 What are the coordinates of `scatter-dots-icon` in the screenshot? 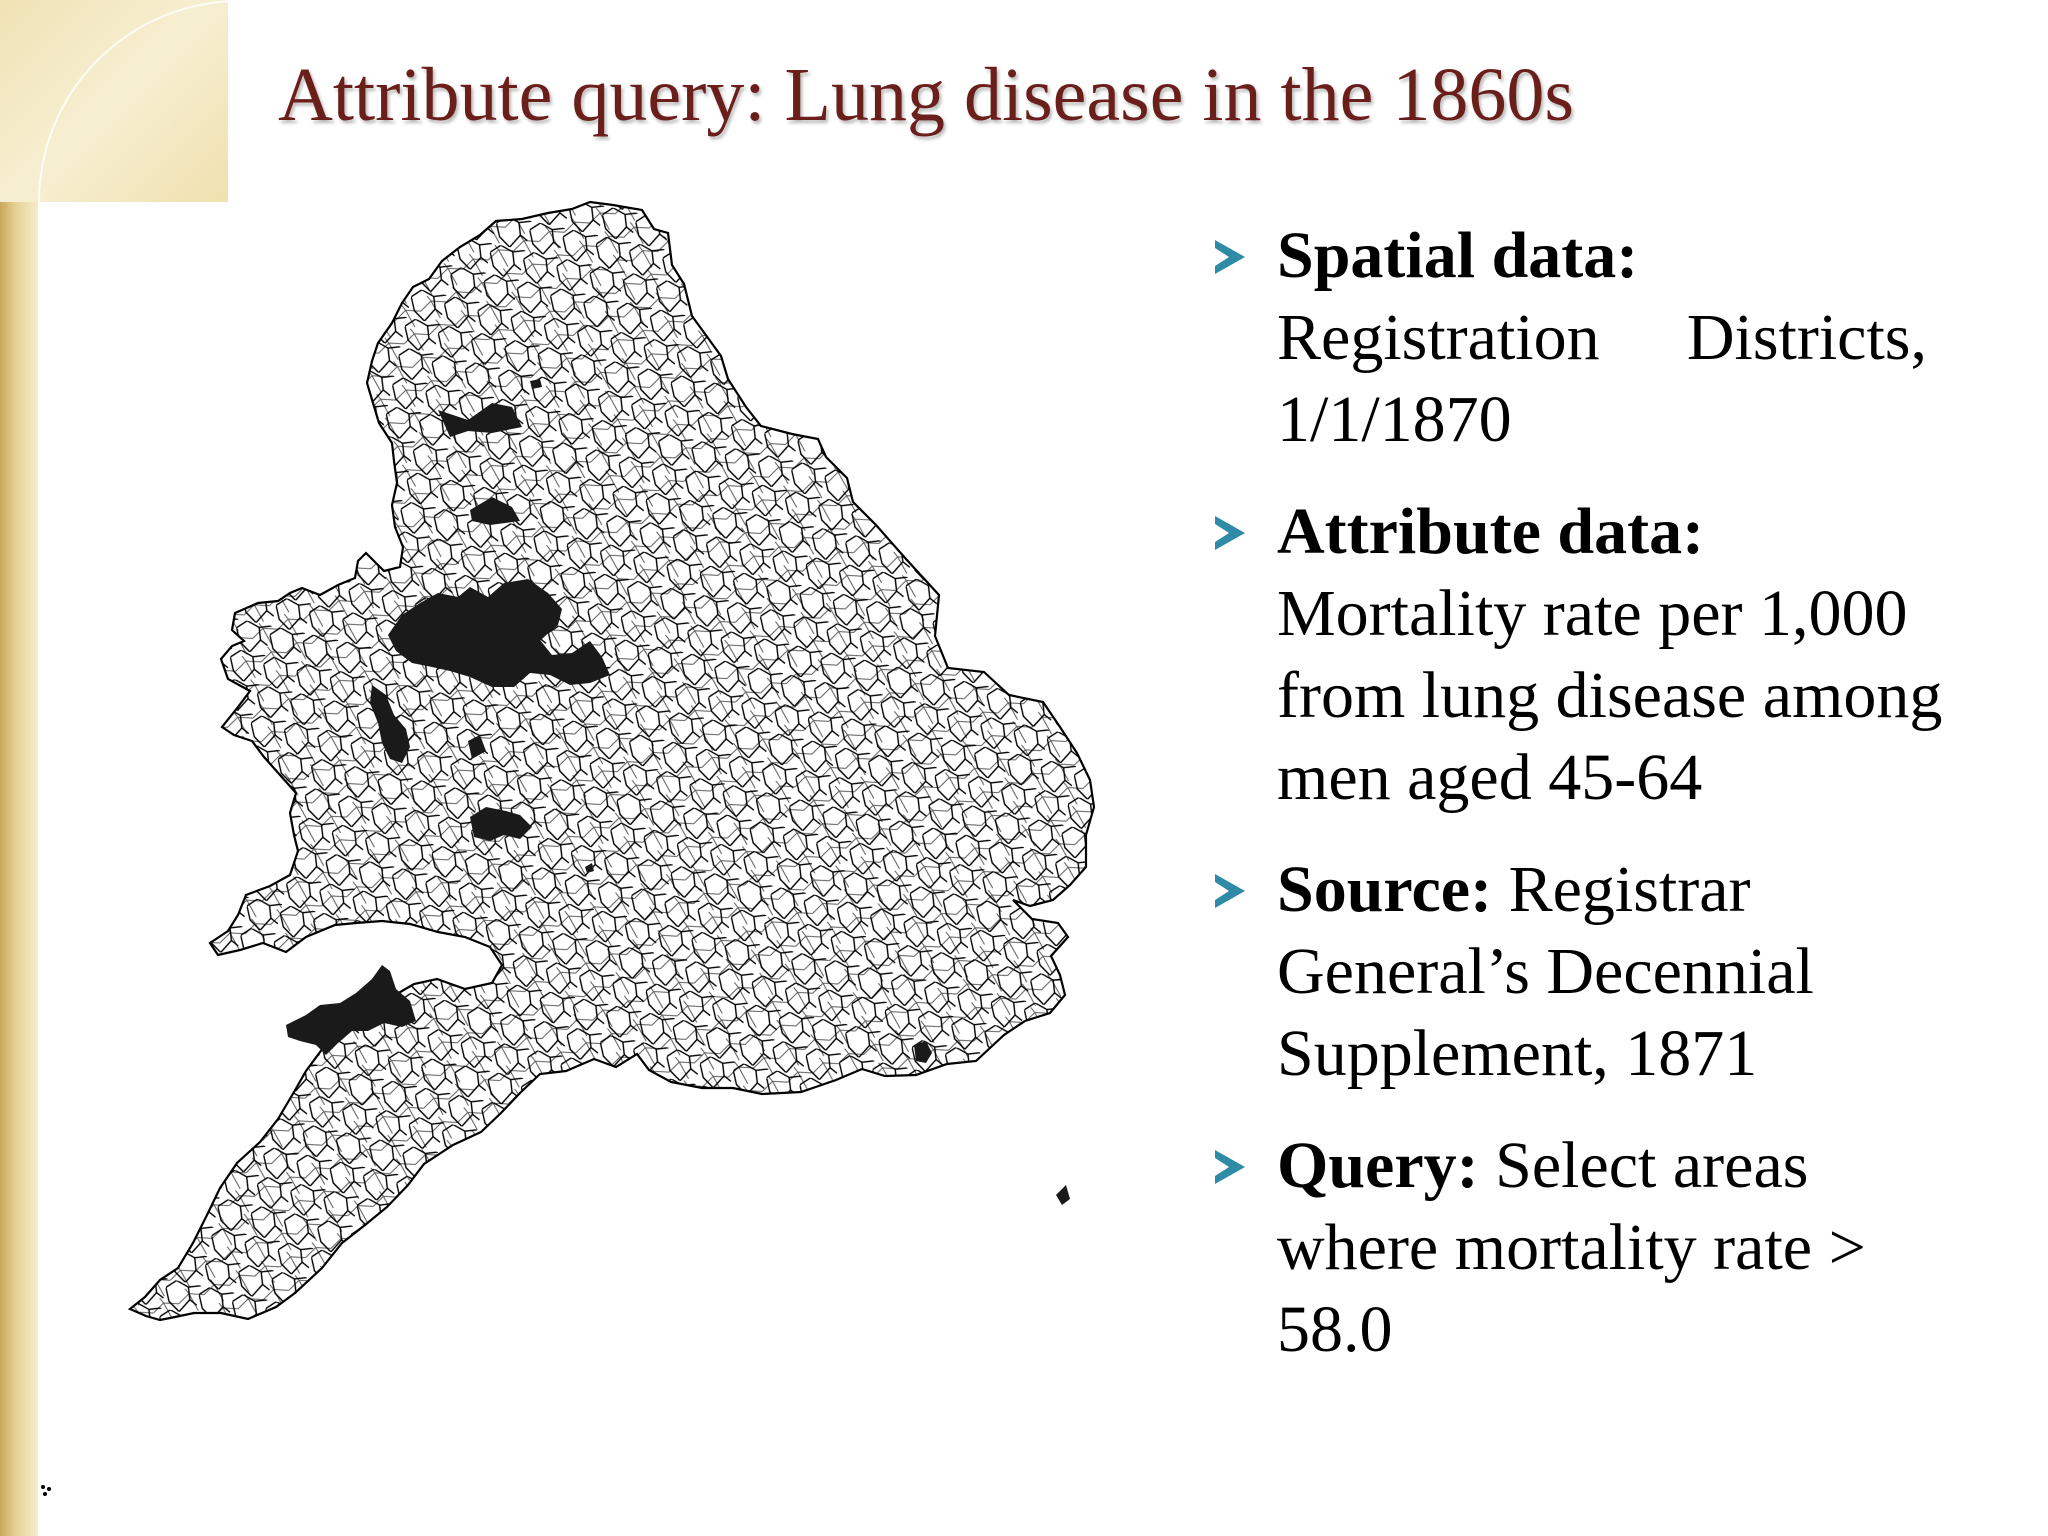 It's located at (46, 1490).